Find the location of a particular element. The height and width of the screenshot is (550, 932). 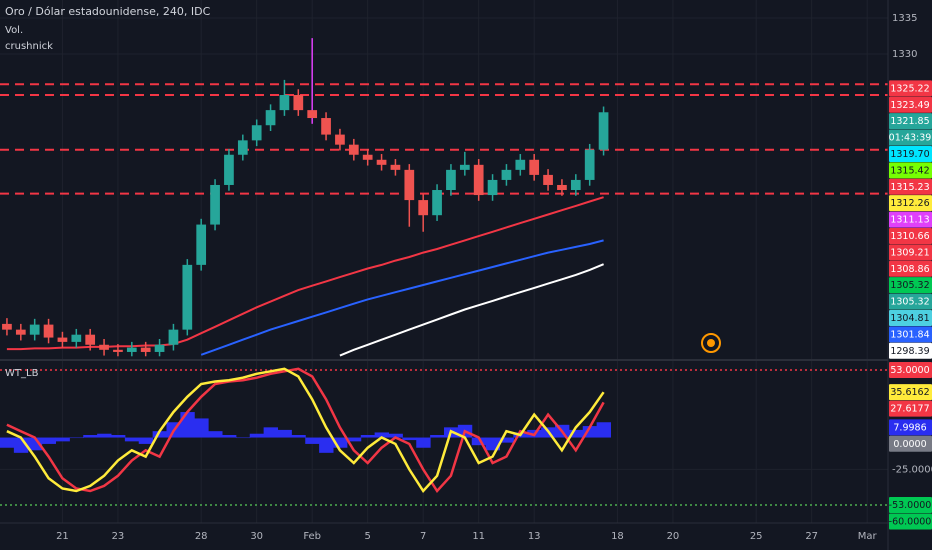

price-label: 1301.84 is located at coordinates (909, 334).